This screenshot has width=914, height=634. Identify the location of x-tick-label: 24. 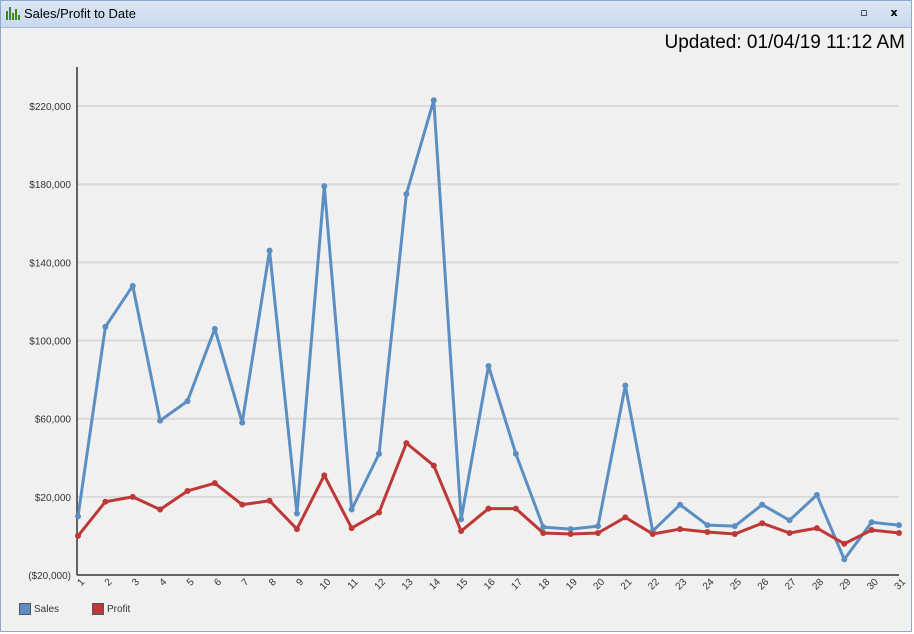
(709, 584).